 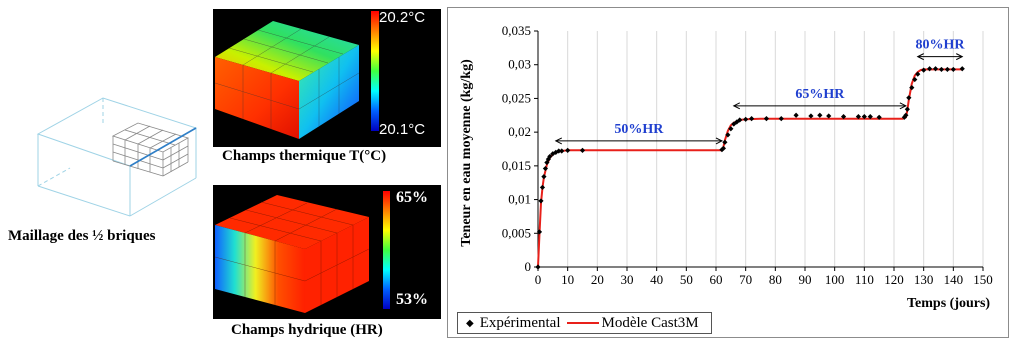 What do you see at coordinates (567, 279) in the screenshot?
I see `x-tick-label: 10` at bounding box center [567, 279].